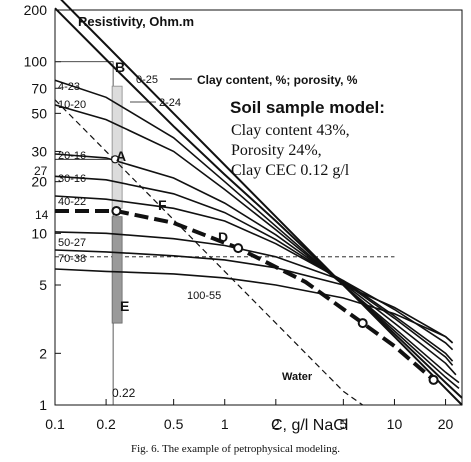  What do you see at coordinates (72, 259) in the screenshot?
I see `series-label-70-38: 70-38` at bounding box center [72, 259].